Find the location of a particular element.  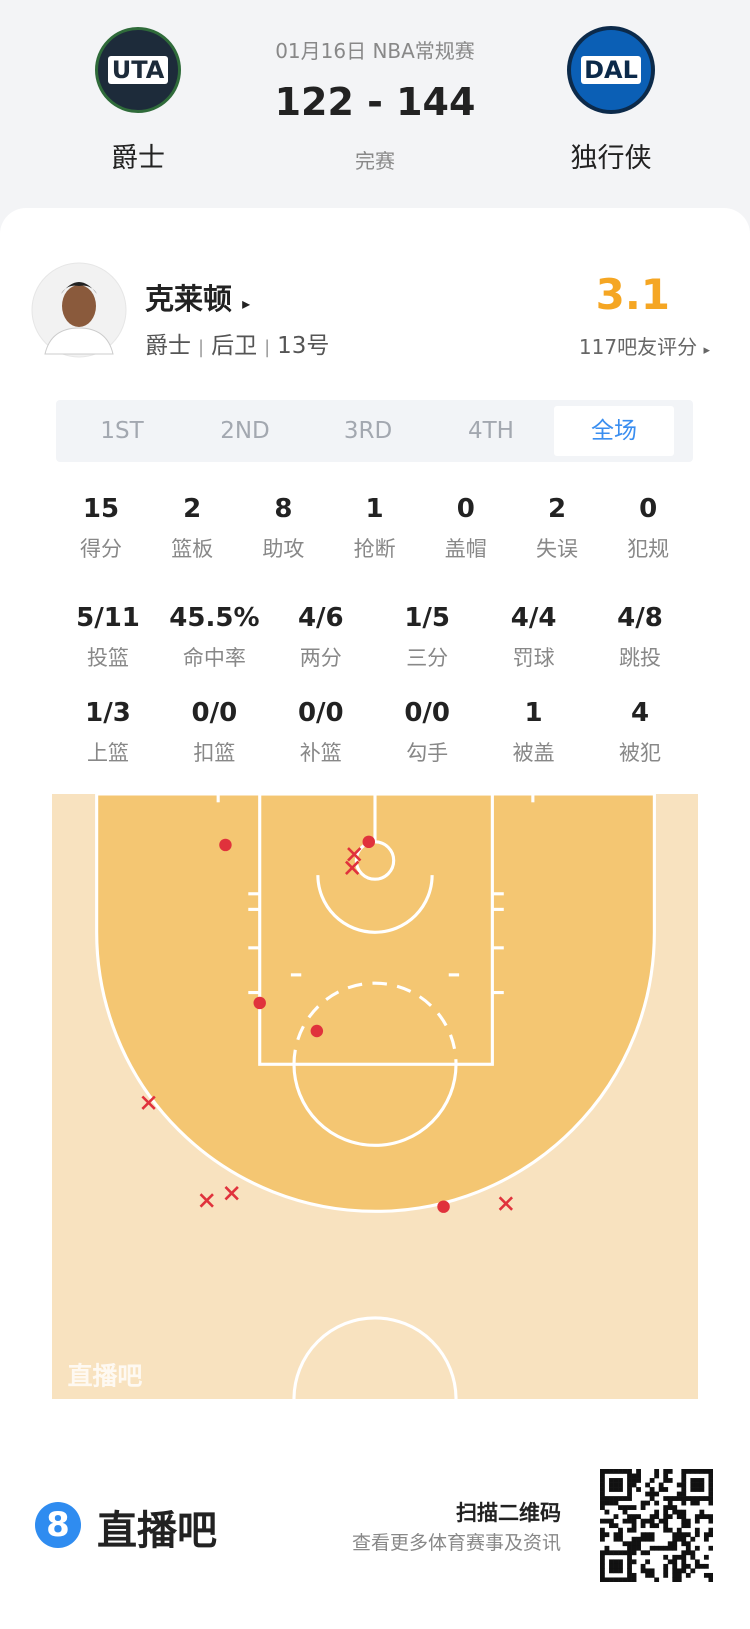

stat-label: 投篮 is located at coordinates (108, 658).